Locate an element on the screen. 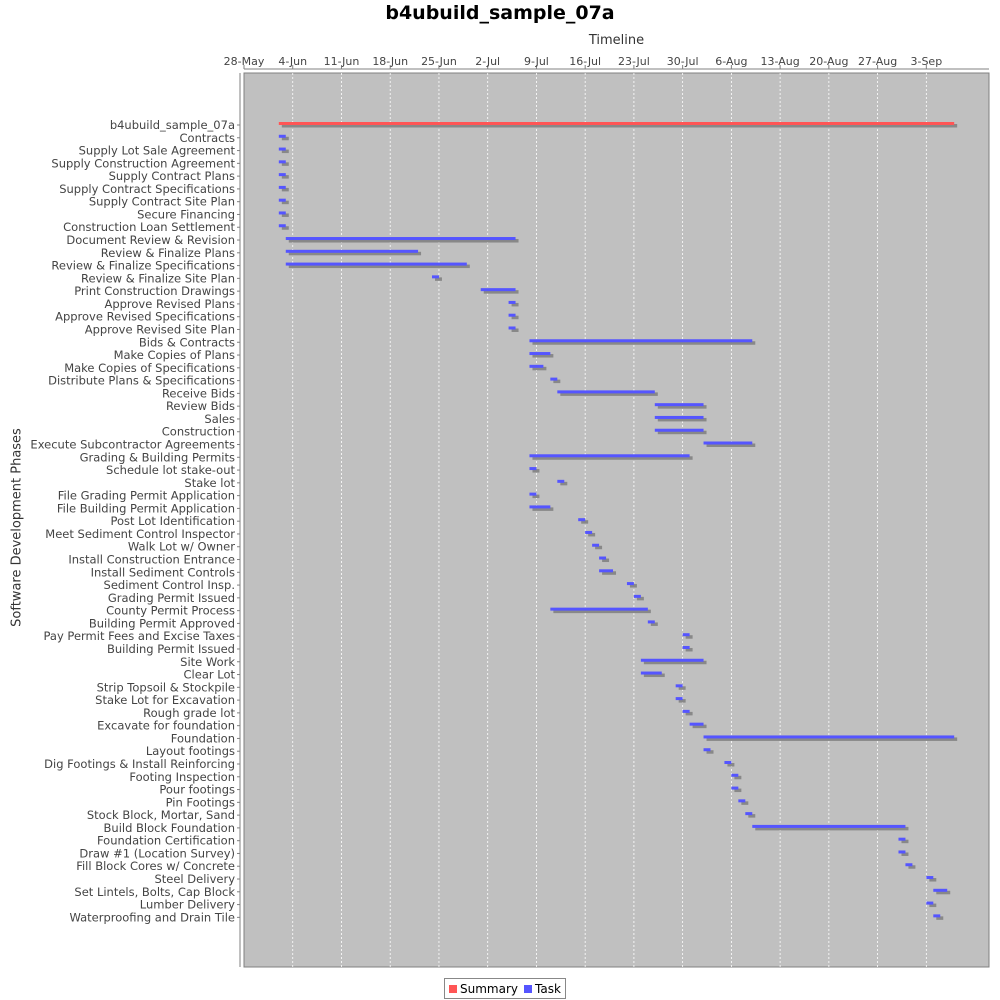 The height and width of the screenshot is (1000, 1000). x-tick-label: 18-Jun is located at coordinates (390, 61).